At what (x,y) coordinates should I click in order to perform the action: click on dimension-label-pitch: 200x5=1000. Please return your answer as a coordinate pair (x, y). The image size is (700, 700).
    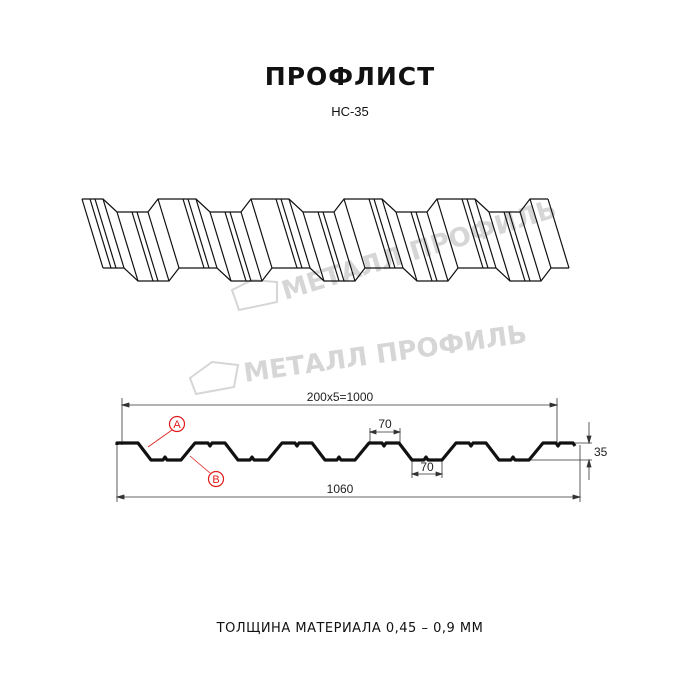
    Looking at the image, I should click on (340, 397).